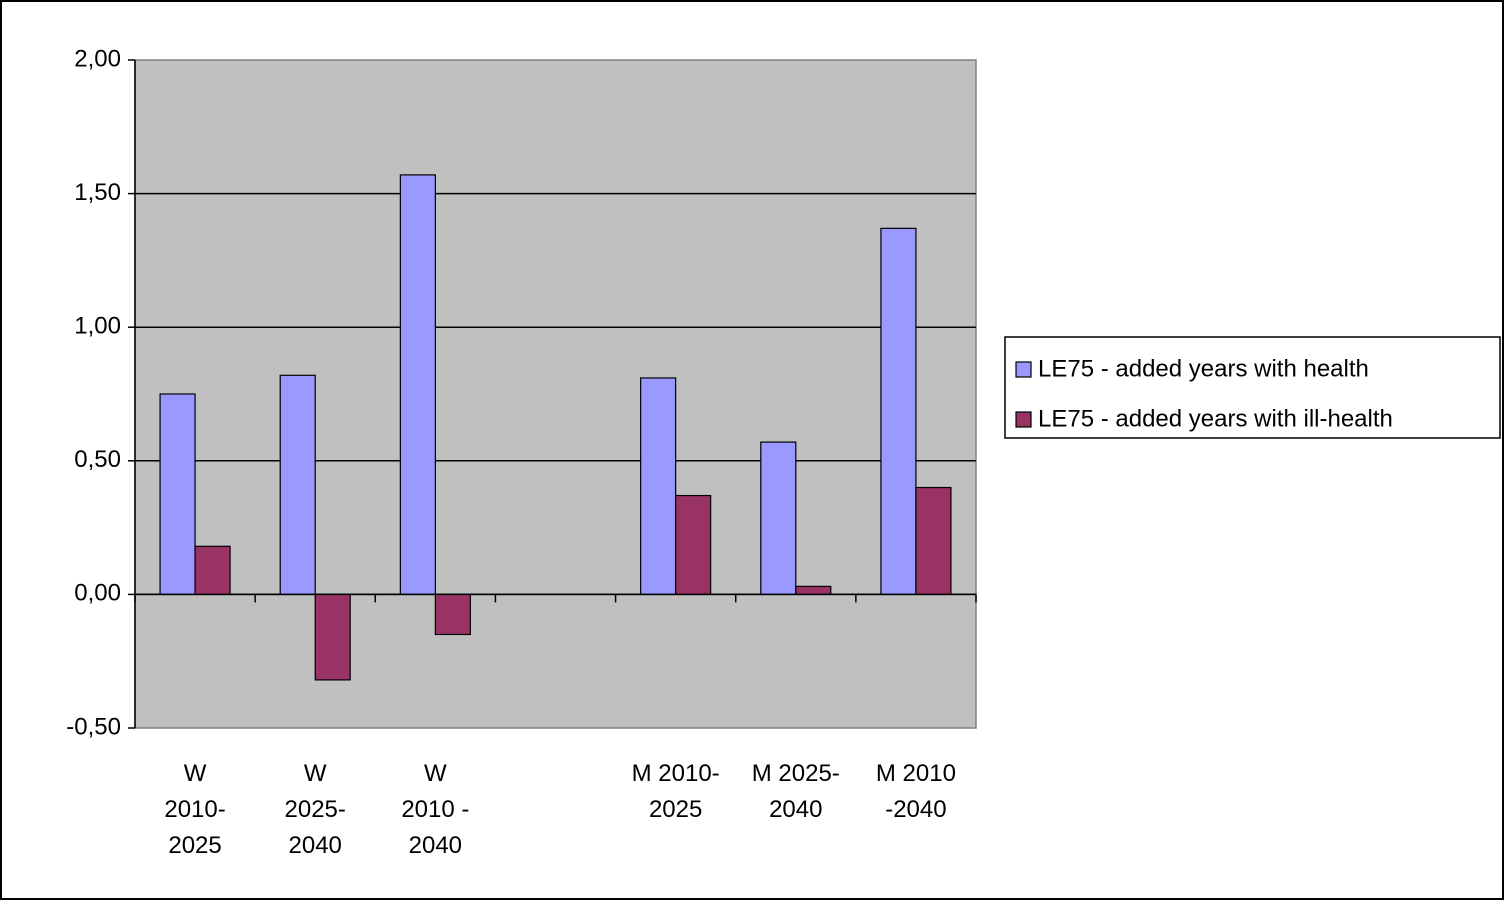 The image size is (1505, 901). What do you see at coordinates (97, 192) in the screenshot?
I see `y-tick-label: 1,50` at bounding box center [97, 192].